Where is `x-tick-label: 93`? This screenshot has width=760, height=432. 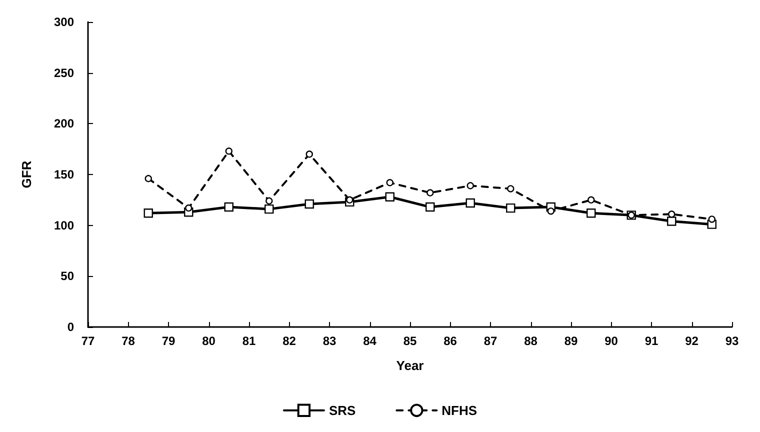 x-tick-label: 93 is located at coordinates (732, 341).